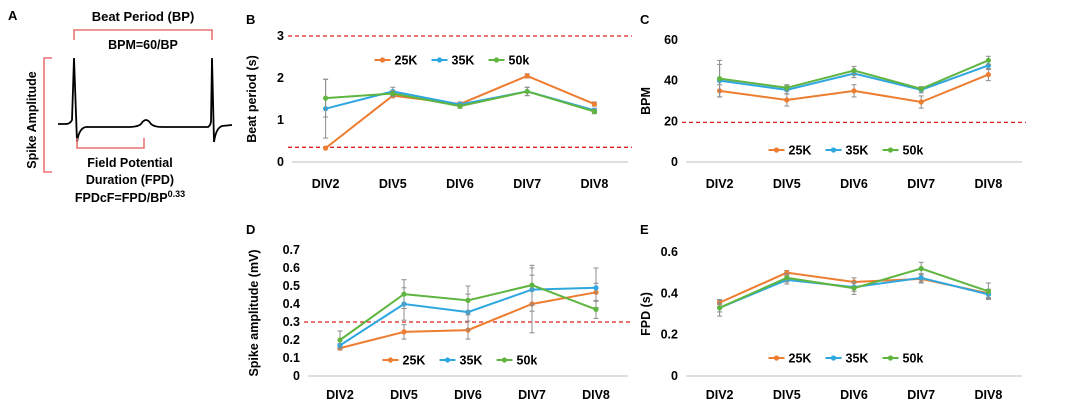 The height and width of the screenshot is (410, 1084). What do you see at coordinates (832, 112) in the screenshot?
I see `bpm-chart: 0 20 40 60 BPM DIV2 DIV5 DIV6 DIV7 DIV8 25K 35K 50k` at bounding box center [832, 112].